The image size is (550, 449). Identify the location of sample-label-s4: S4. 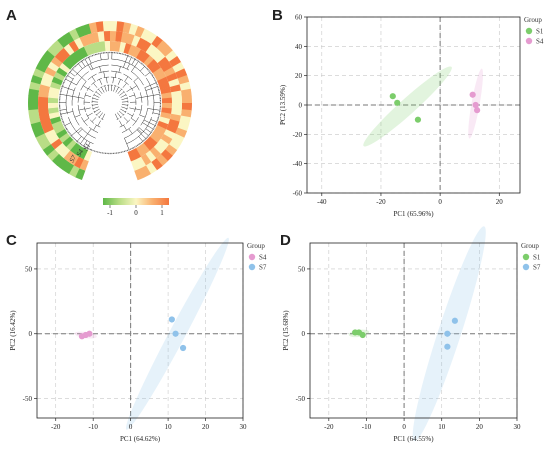
(80, 153).